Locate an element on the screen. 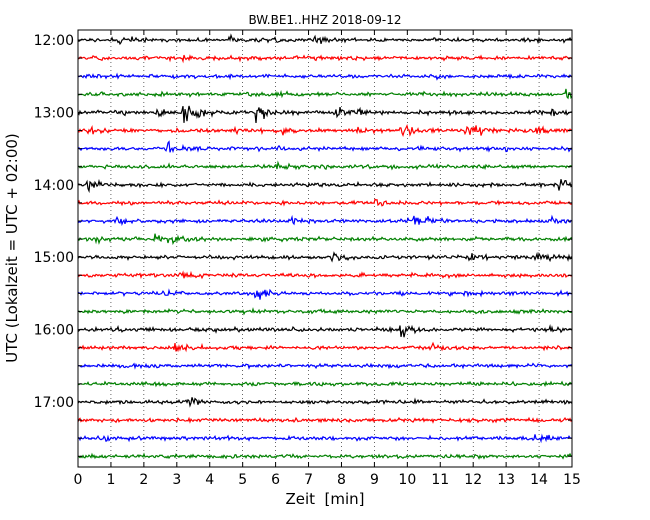 This screenshot has width=650, height=520. y-tick-label: 16:00 is located at coordinates (54, 331).